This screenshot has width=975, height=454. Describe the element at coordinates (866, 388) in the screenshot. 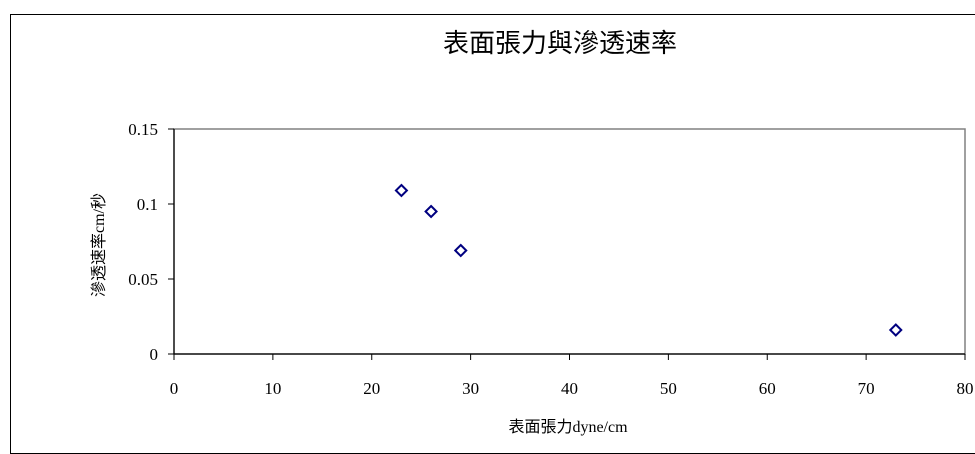

I see `x-tick-label: 70` at that location.